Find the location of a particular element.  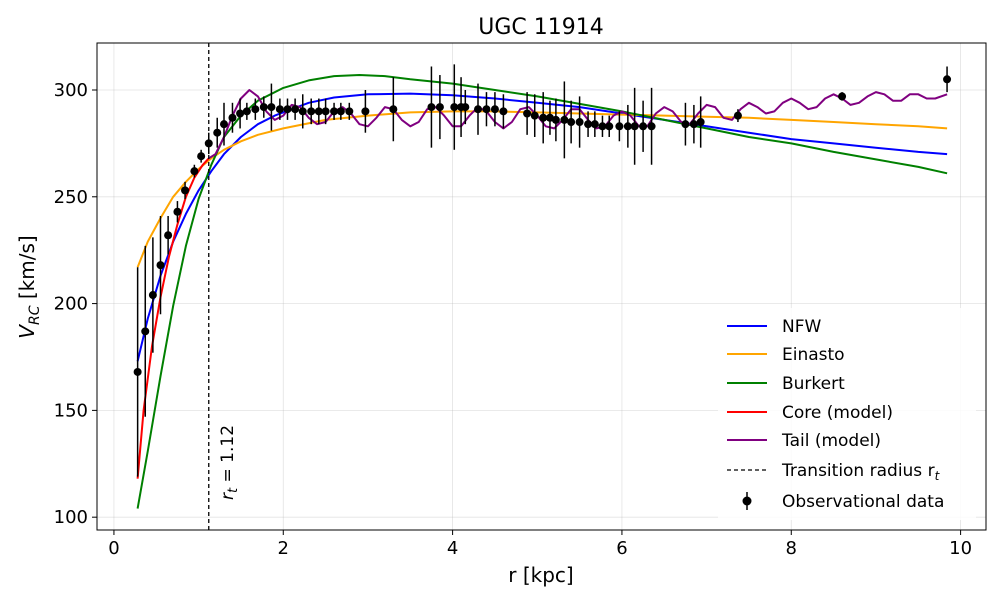

x-tick-label: 0 is located at coordinates (113, 548).